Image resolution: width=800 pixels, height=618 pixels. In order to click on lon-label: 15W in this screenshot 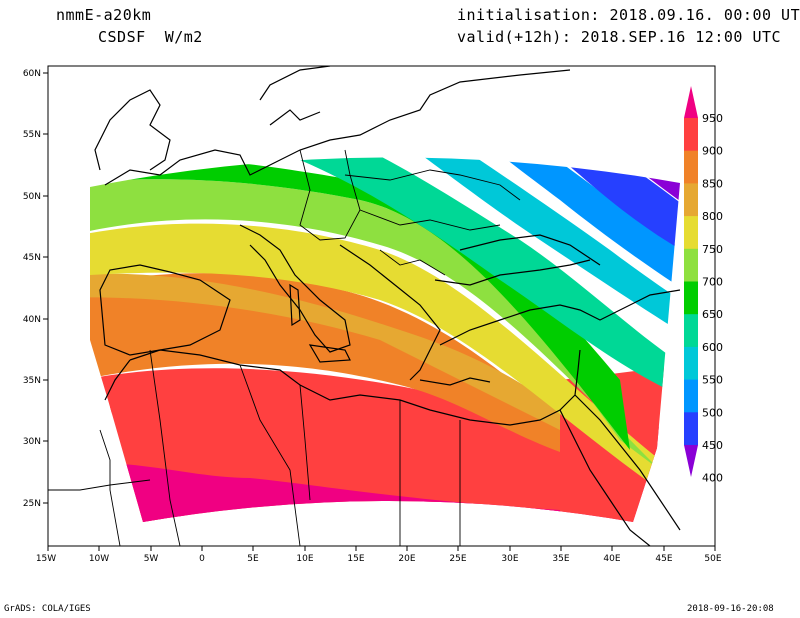, I will do `click(46, 559)`.